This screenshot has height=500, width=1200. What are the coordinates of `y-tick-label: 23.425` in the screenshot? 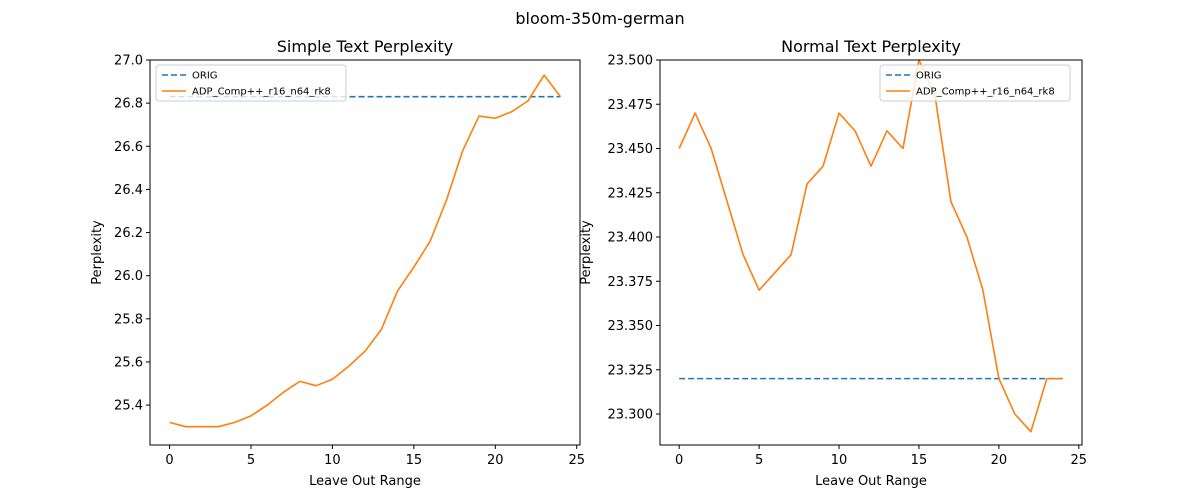 It's located at (631, 193).